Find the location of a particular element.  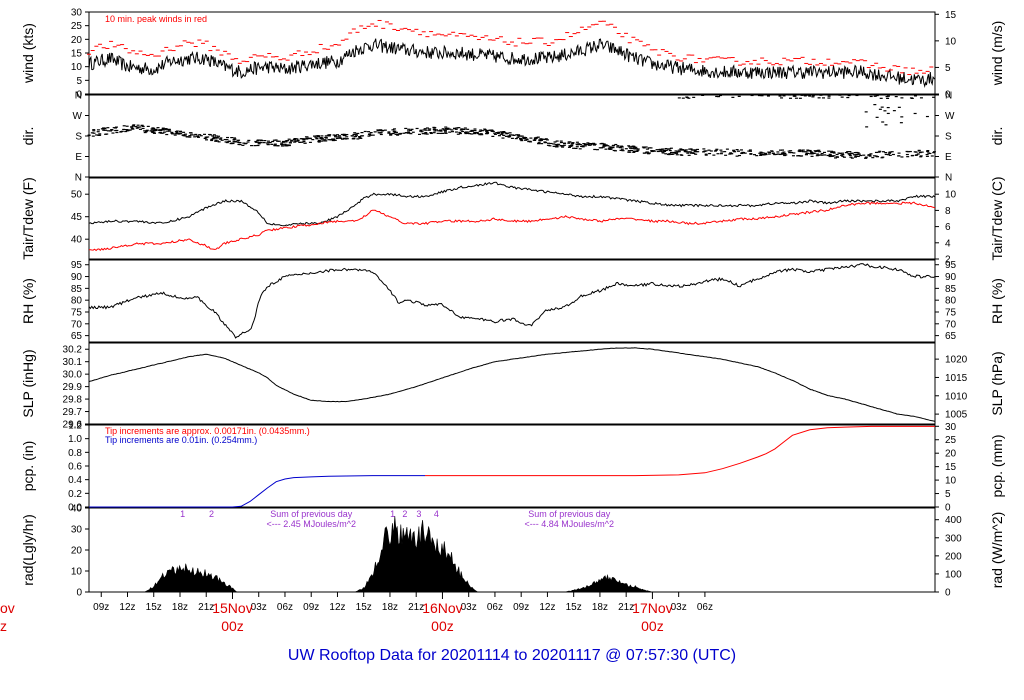

y-tick-label-right: 6 is located at coordinates (948, 227).